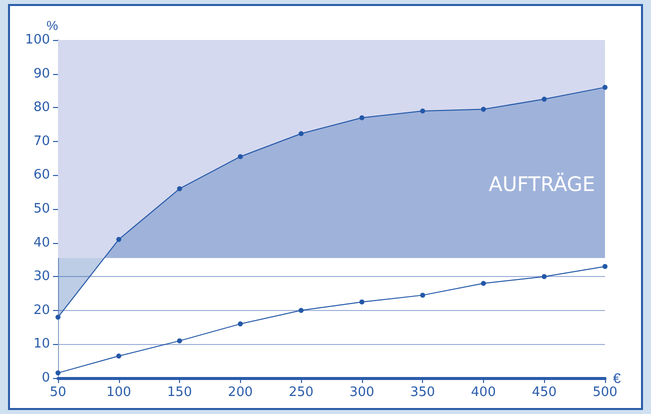  What do you see at coordinates (37, 40) in the screenshot?
I see `y-tick-label: 100` at bounding box center [37, 40].